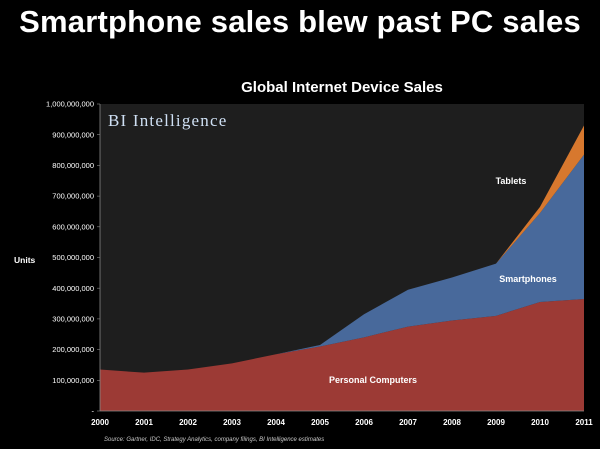  Describe the element at coordinates (320, 422) in the screenshot. I see `x-tick-label: 2005` at that location.